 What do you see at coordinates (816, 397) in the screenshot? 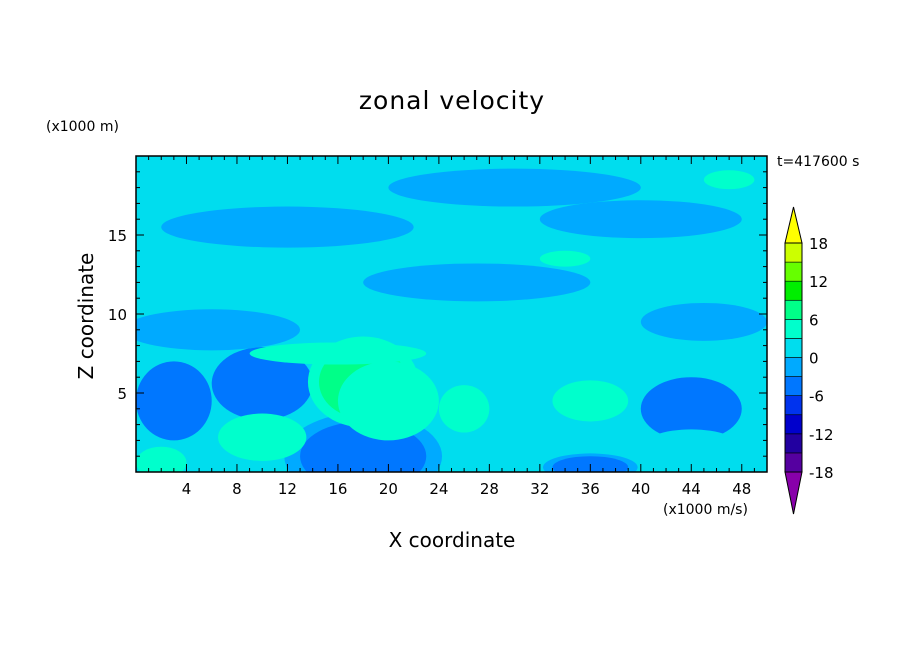
I see `colorbar-tick-label: -6` at bounding box center [816, 397].